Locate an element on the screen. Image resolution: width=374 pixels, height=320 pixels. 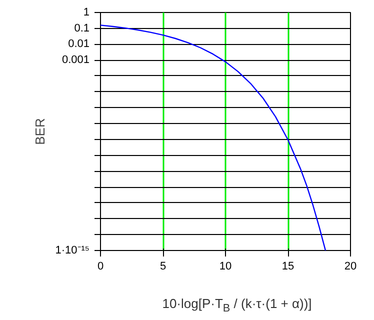
y-tick-label: 0.001 is located at coordinates (76, 60).